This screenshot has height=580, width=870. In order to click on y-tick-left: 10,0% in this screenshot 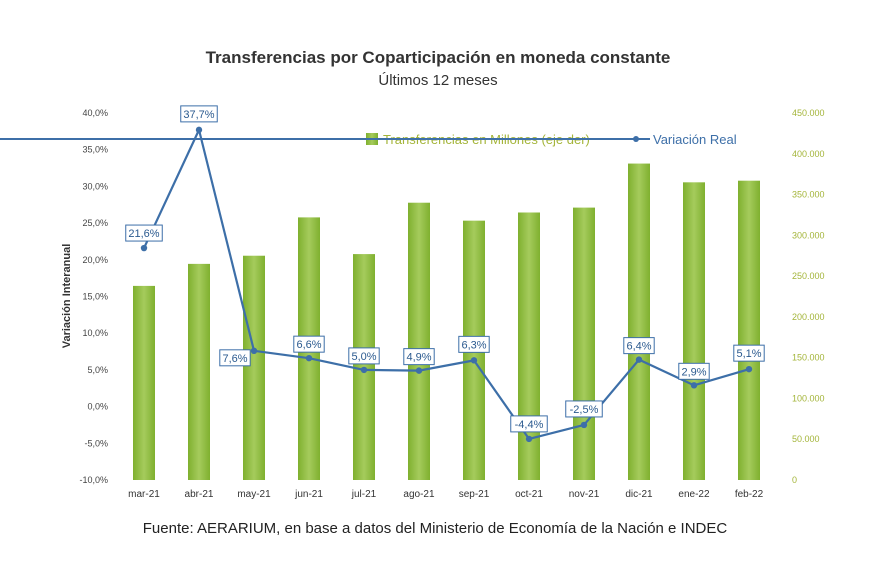, I will do `click(95, 333)`.